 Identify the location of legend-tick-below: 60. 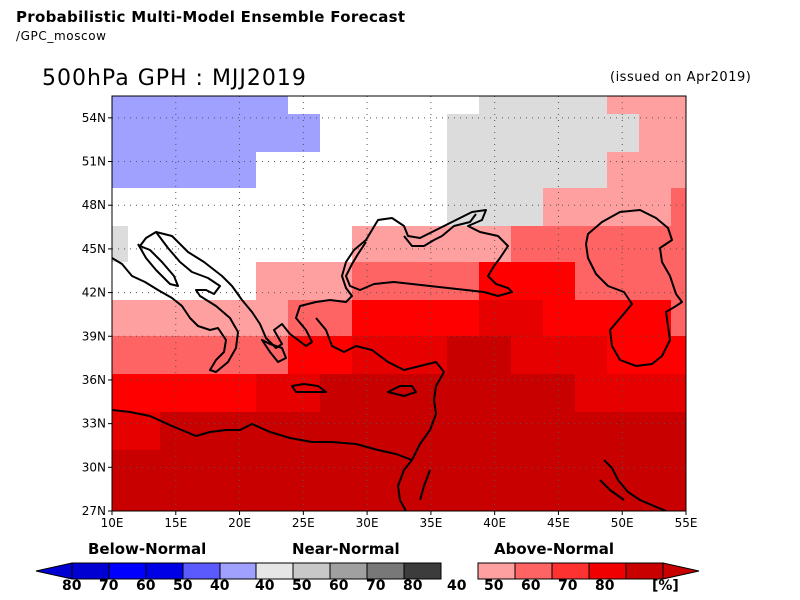
(146, 586).